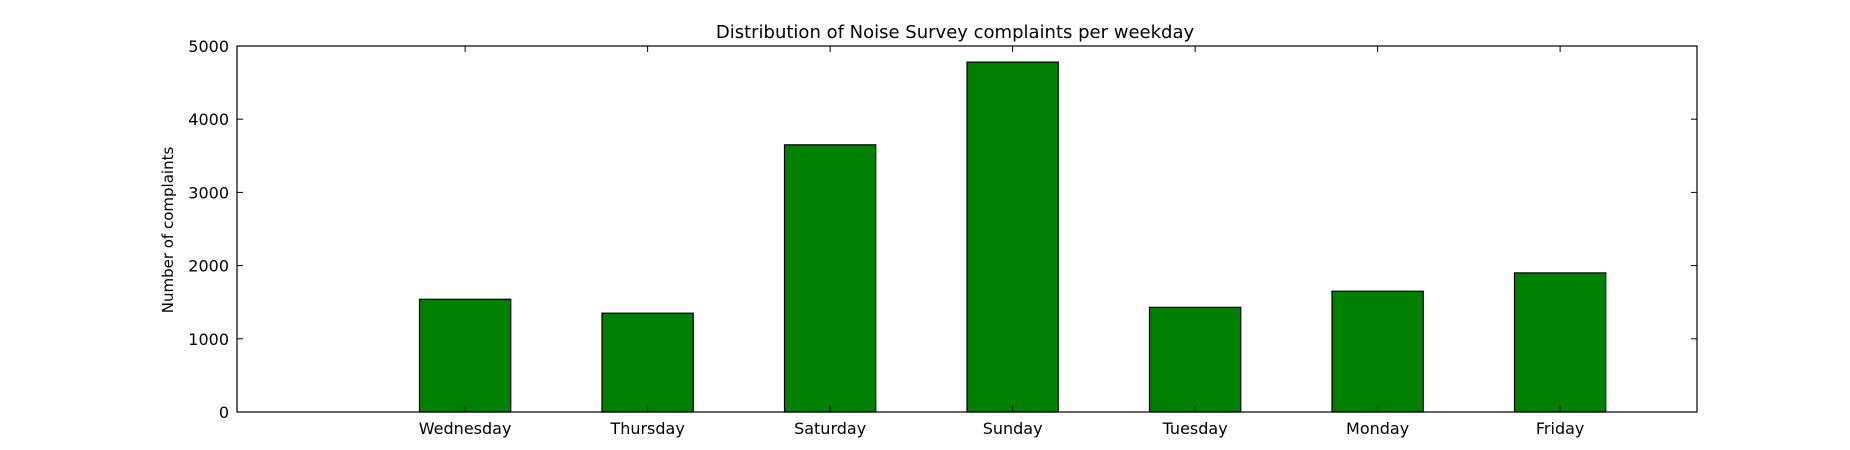  I want to click on bar-friday, so click(1560, 342).